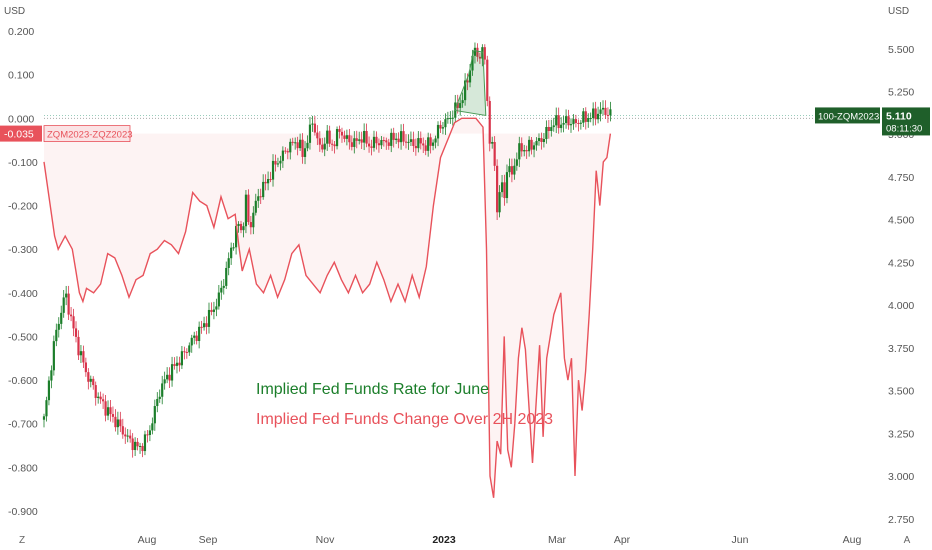 Image resolution: width=932 pixels, height=550 pixels. Describe the element at coordinates (847, 115) in the screenshot. I see `green-symbol-box` at that location.